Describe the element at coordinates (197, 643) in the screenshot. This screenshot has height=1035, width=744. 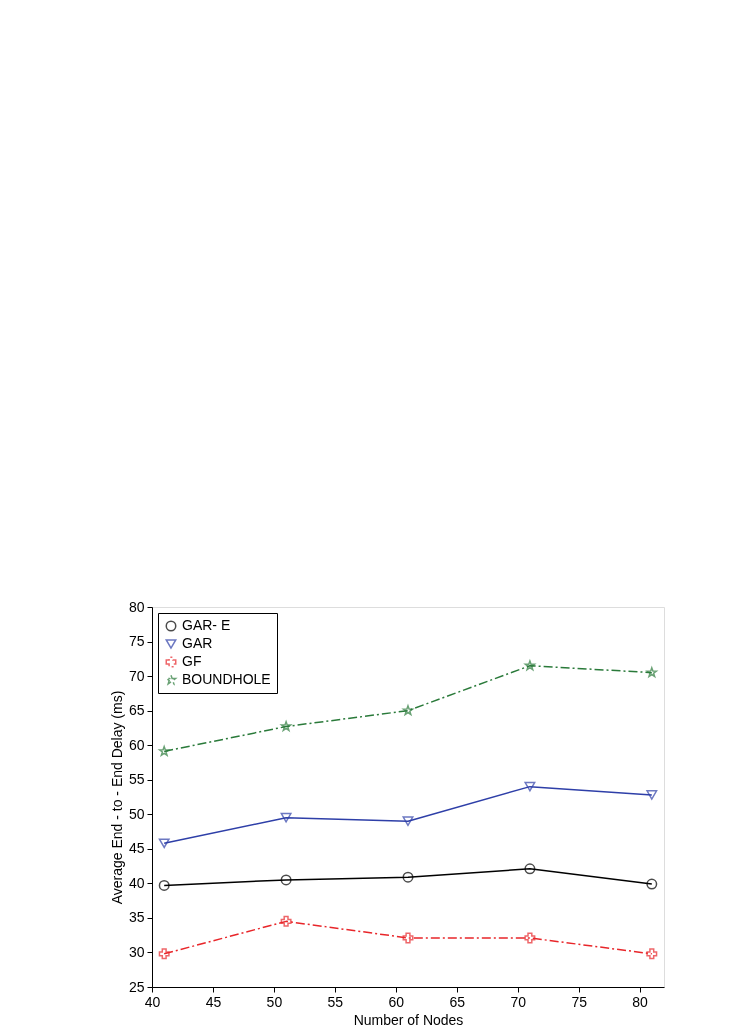
I see `legend-label: GAR` at that location.